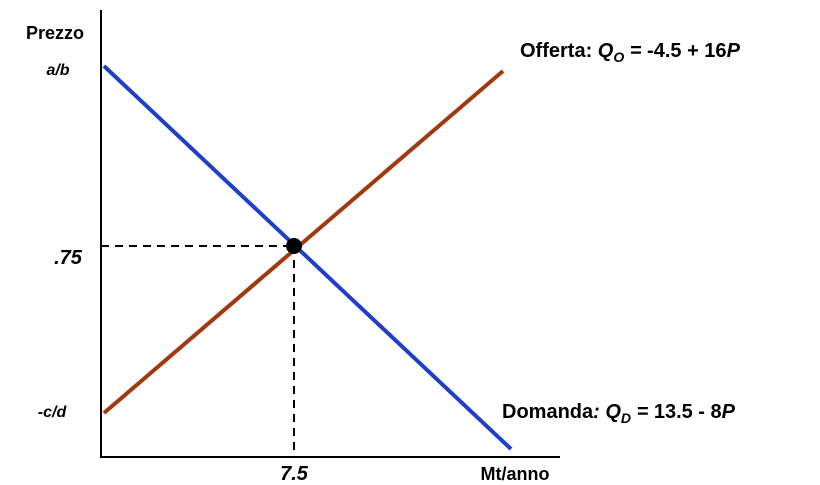 This screenshot has height=485, width=820. Describe the element at coordinates (57, 70) in the screenshot. I see `y-tick-label: a/b` at that location.